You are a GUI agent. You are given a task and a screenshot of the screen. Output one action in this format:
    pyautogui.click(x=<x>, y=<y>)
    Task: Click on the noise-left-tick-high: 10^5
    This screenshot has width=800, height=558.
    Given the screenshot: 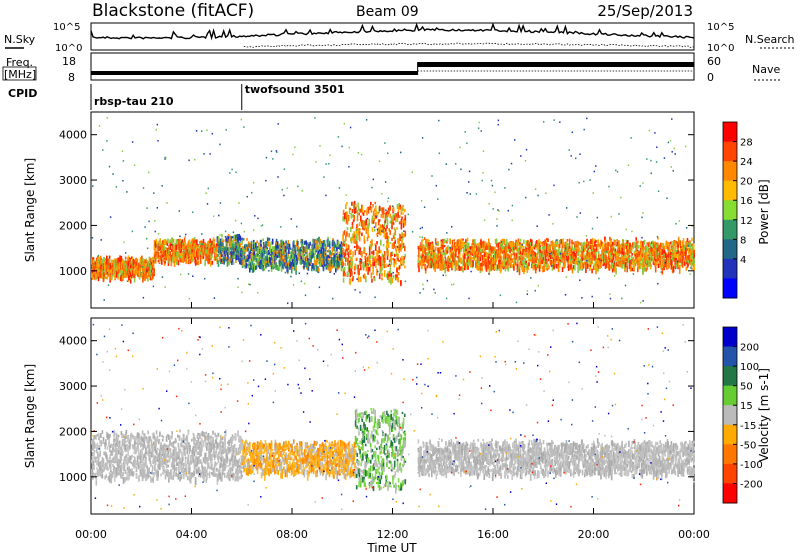 What is the action you would take?
    pyautogui.click(x=66, y=27)
    